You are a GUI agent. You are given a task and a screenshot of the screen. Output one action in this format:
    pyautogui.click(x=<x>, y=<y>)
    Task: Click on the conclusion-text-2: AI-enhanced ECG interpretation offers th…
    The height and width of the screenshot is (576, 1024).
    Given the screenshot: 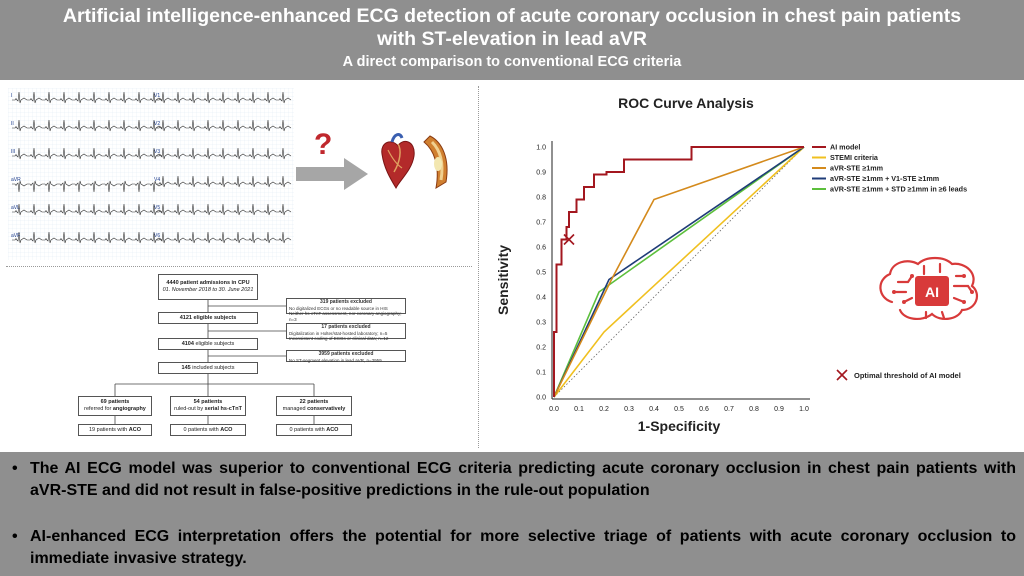 What is the action you would take?
    pyautogui.click(x=523, y=547)
    